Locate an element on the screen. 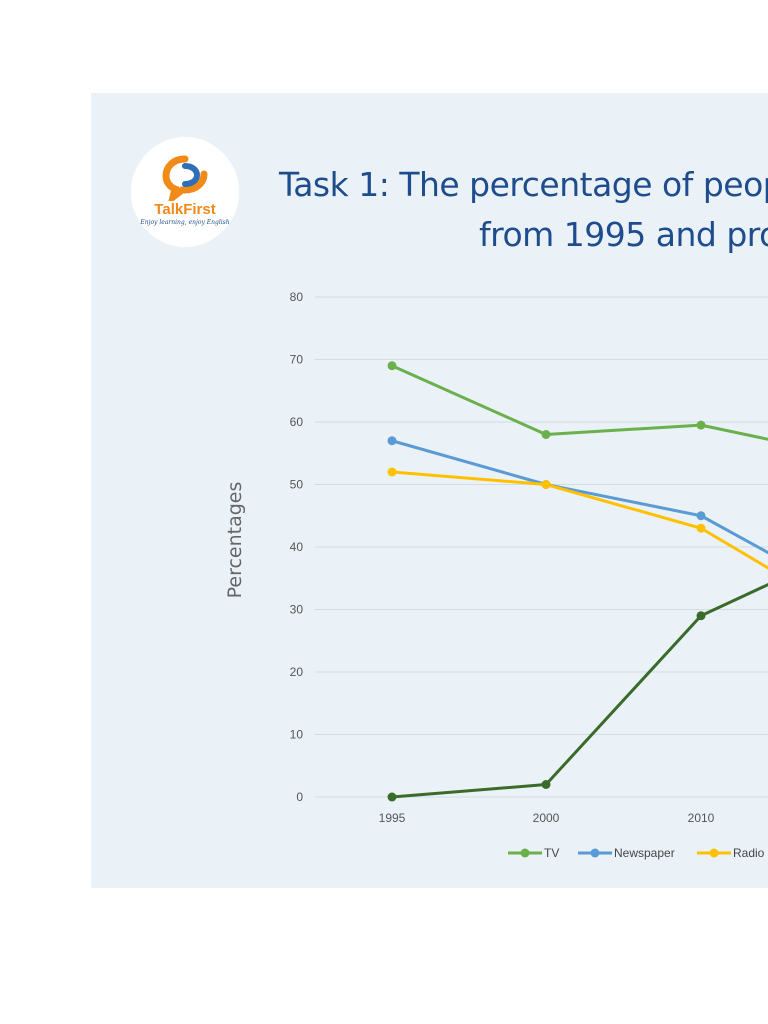 The width and height of the screenshot is (768, 1024). y-tick-label: 20 is located at coordinates (297, 672).